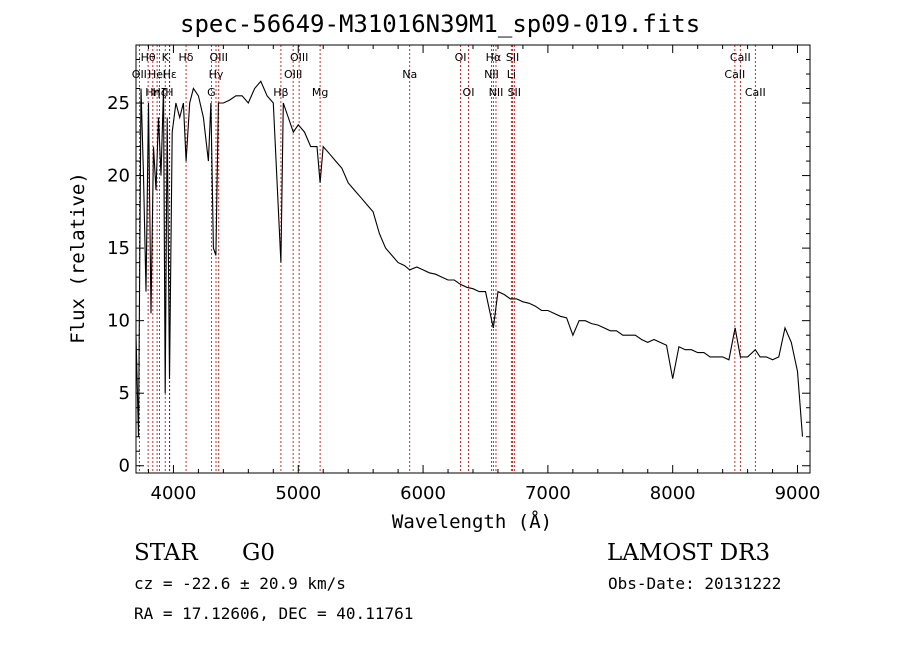 The height and width of the screenshot is (649, 900). Describe the element at coordinates (78, 258) in the screenshot. I see `y-axis-label: Flux (relative)` at that location.